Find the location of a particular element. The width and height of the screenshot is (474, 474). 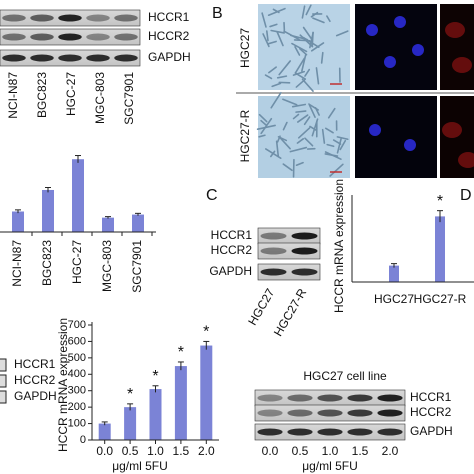

x-tick-label: SGC7901 is located at coordinates (137, 266).